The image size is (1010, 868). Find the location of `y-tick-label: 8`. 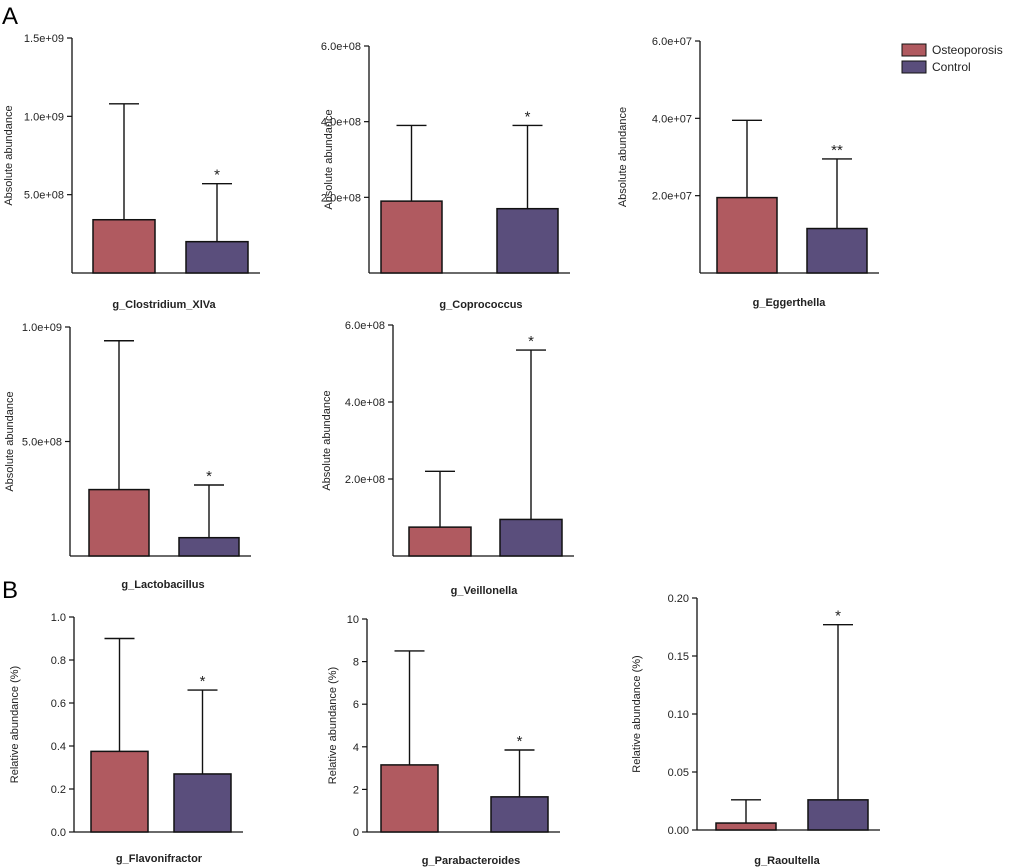

y-tick-label: 8 is located at coordinates (356, 663).